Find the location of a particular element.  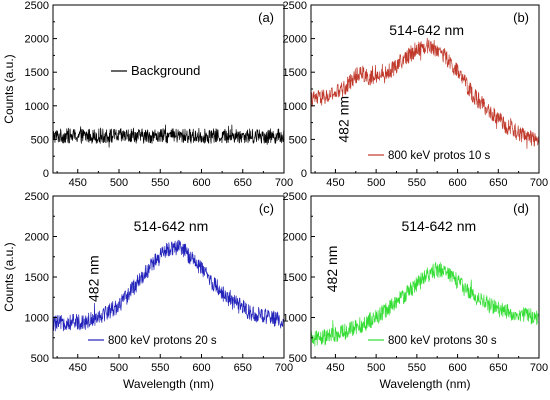

x-tick-label-a-4: 650 is located at coordinates (243, 183).